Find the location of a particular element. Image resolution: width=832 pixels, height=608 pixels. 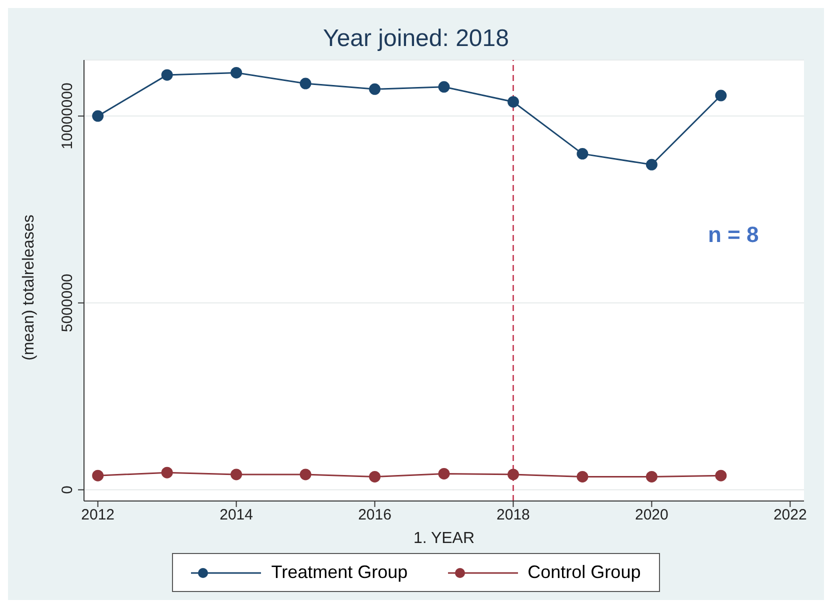

annotation: n = 8 is located at coordinates (733, 235).